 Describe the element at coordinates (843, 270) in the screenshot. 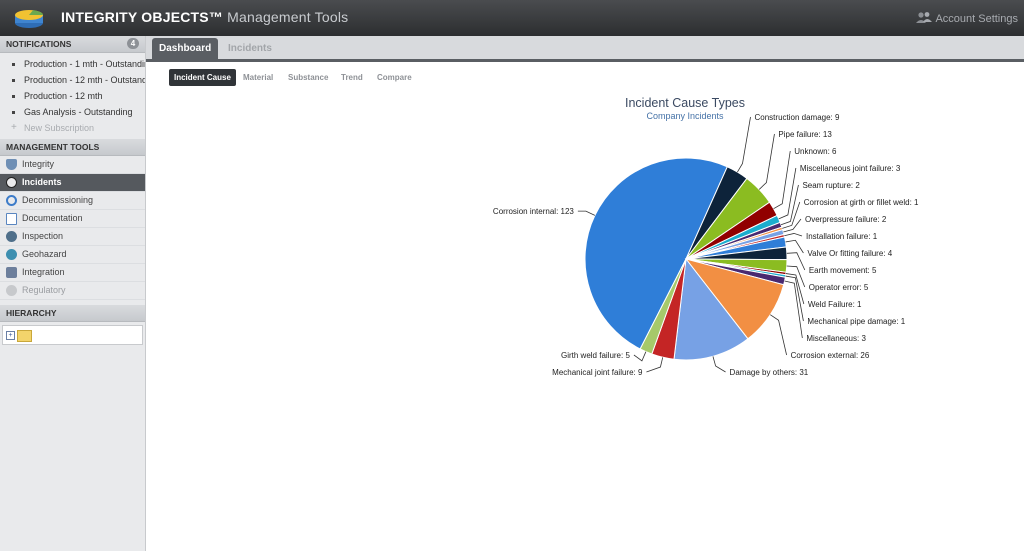

I see `slice-label: Earth movement: 5` at that location.